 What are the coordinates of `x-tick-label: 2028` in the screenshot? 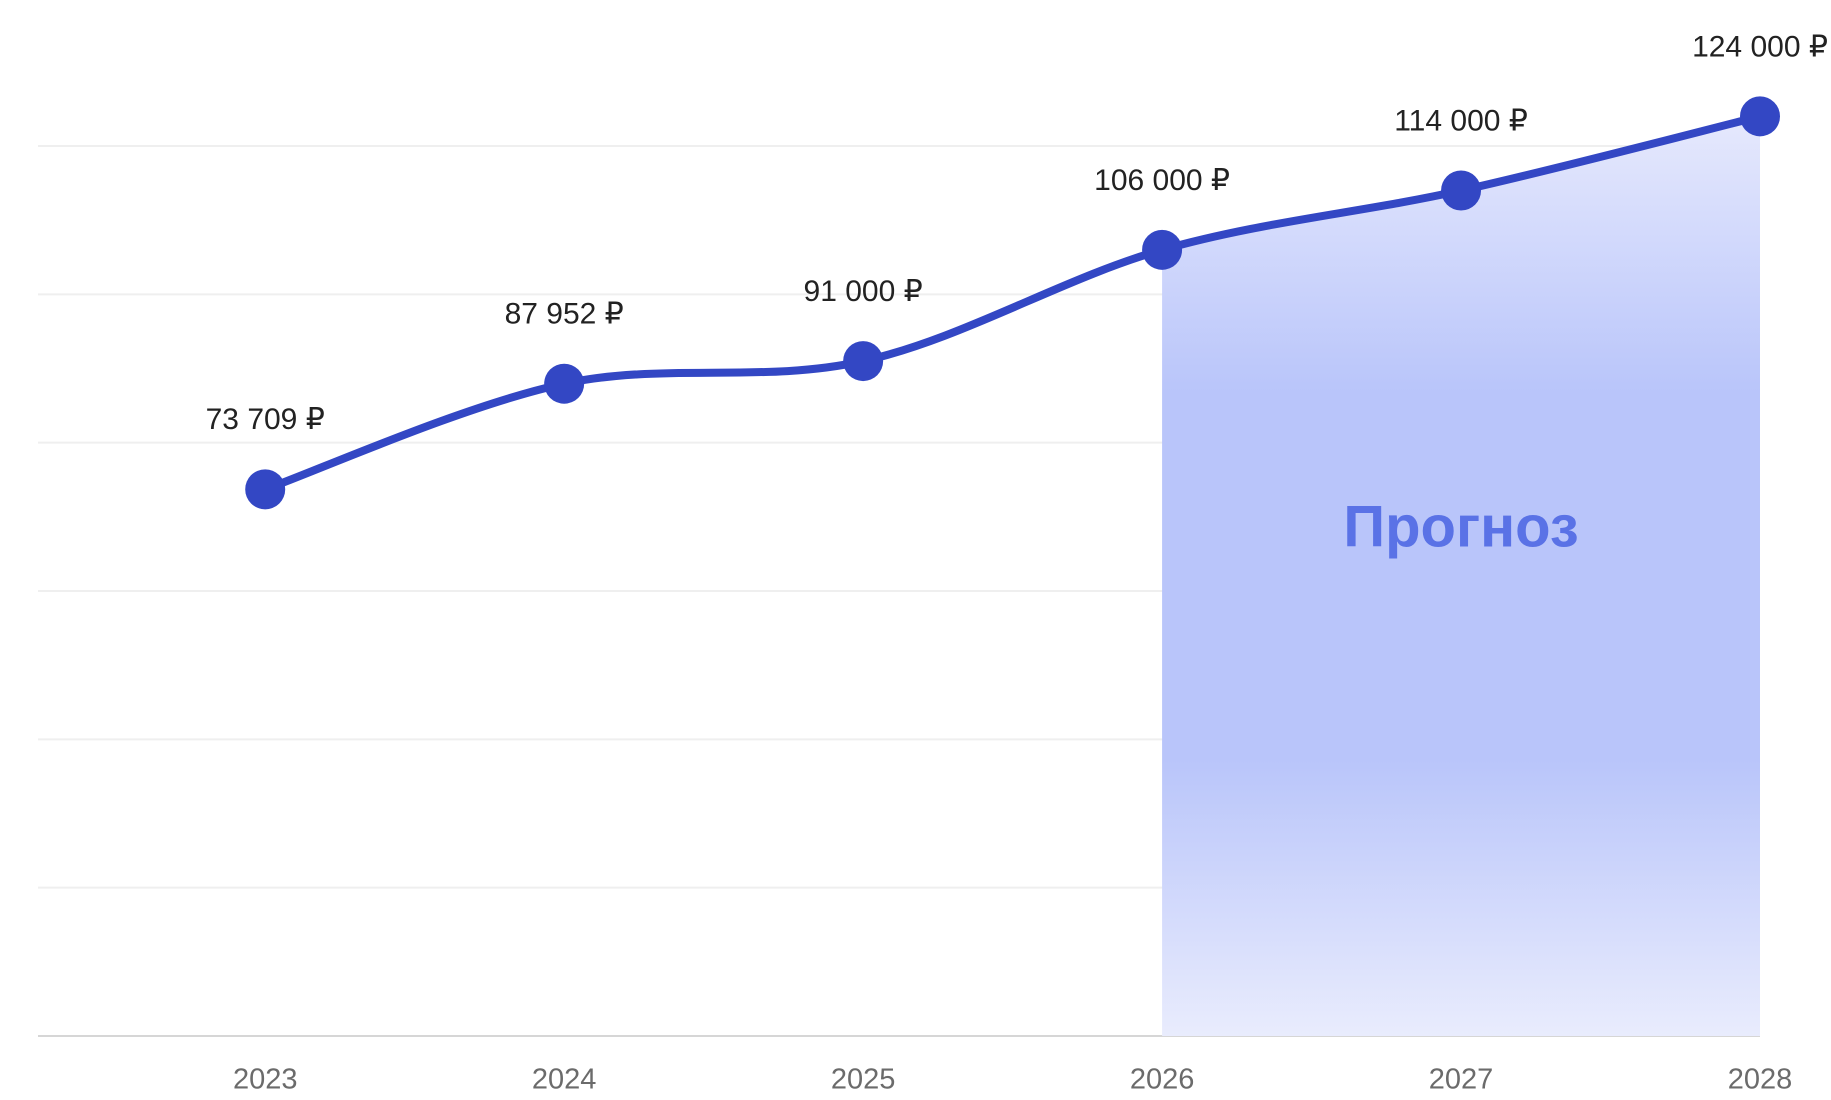 It's located at (1760, 1080).